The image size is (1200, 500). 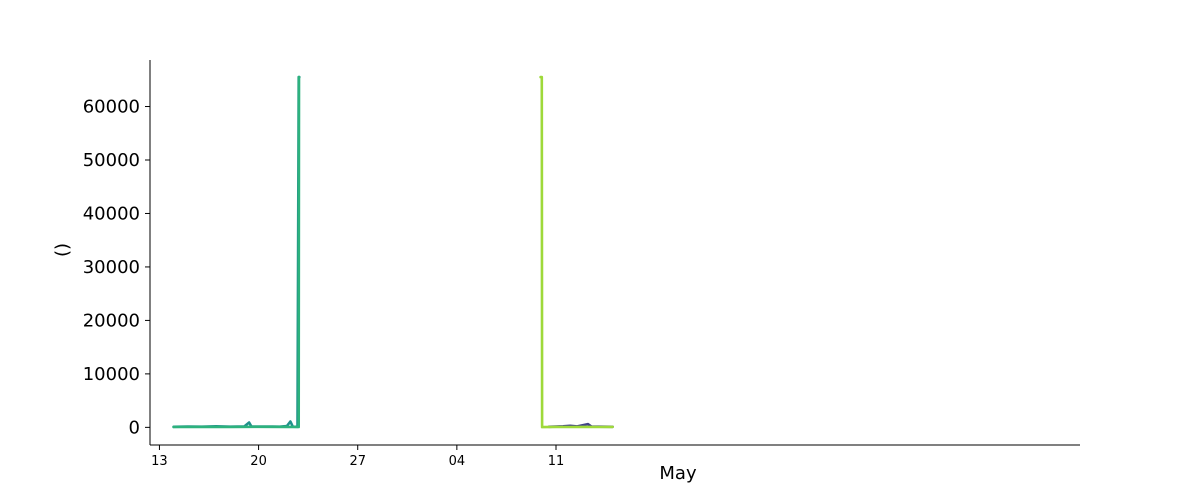 I want to click on x-tick-label: 04, so click(x=457, y=461).